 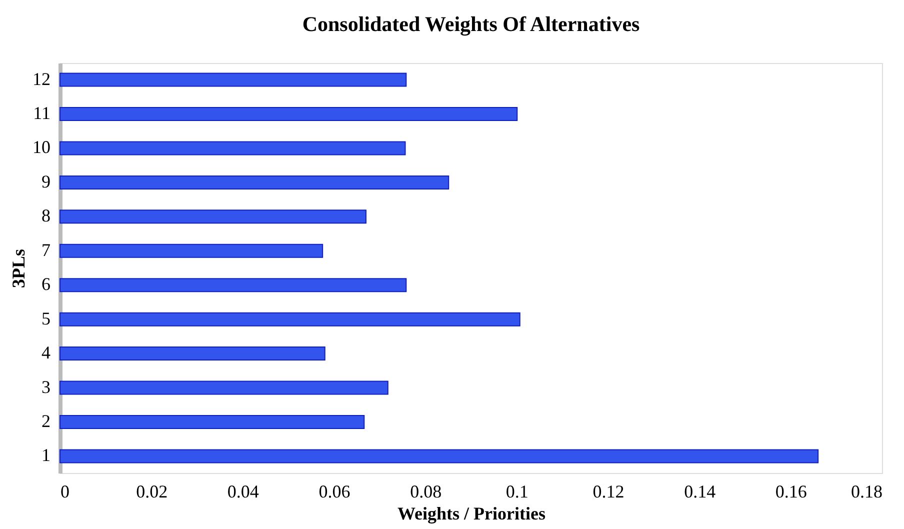 I want to click on y-tick-label: 5, so click(x=46, y=318).